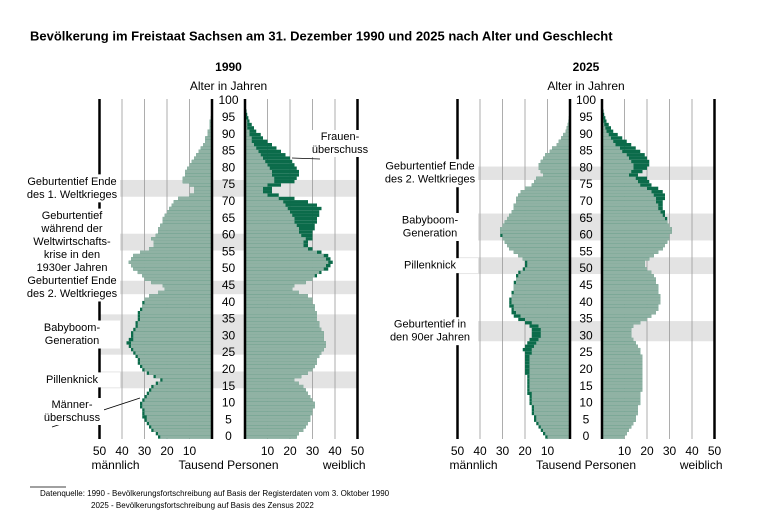 The width and height of the screenshot is (780, 532). I want to click on y-tick-label: 60, so click(586, 235).